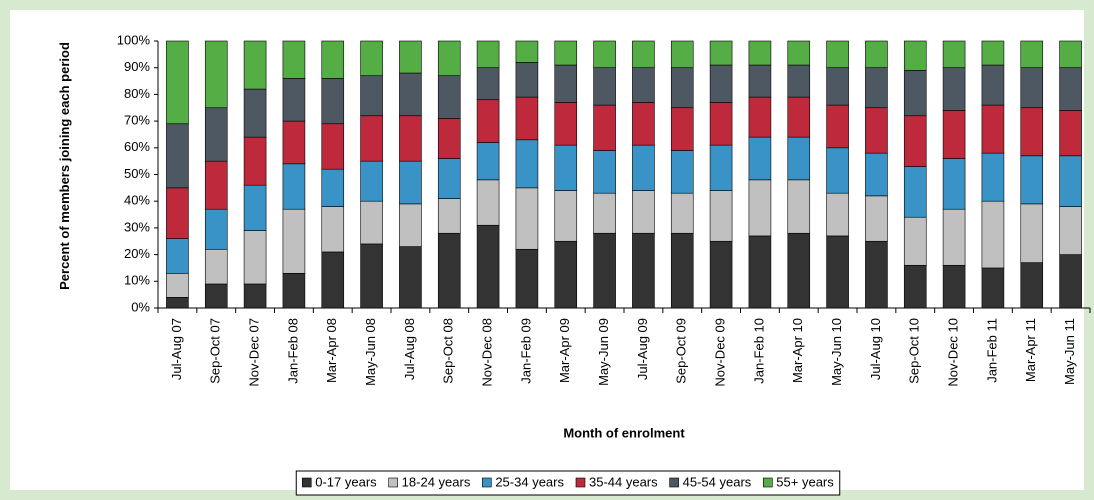 Image resolution: width=1094 pixels, height=500 pixels. I want to click on x-tick-label: Jul-Aug 07, so click(176, 349).